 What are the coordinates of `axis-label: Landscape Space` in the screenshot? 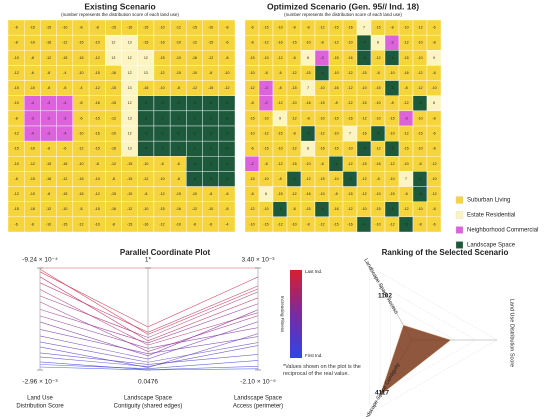 It's located at (148, 399).